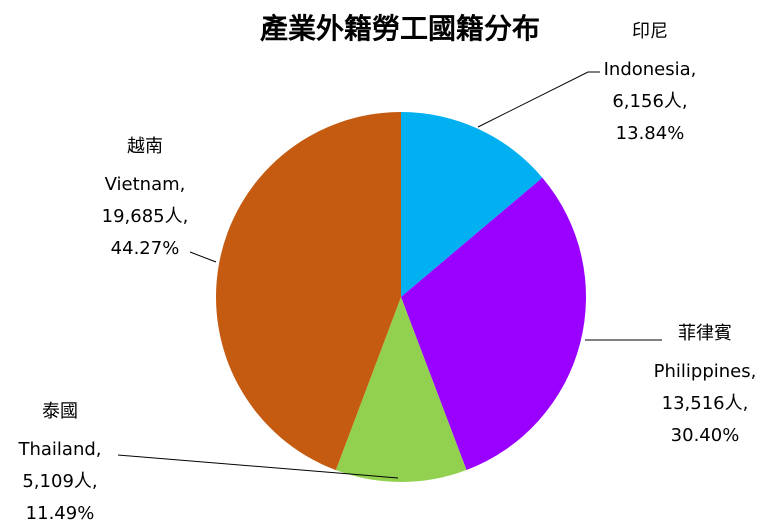  What do you see at coordinates (649, 101) in the screenshot?
I see `slice-label-value: 6,156人,` at bounding box center [649, 101].